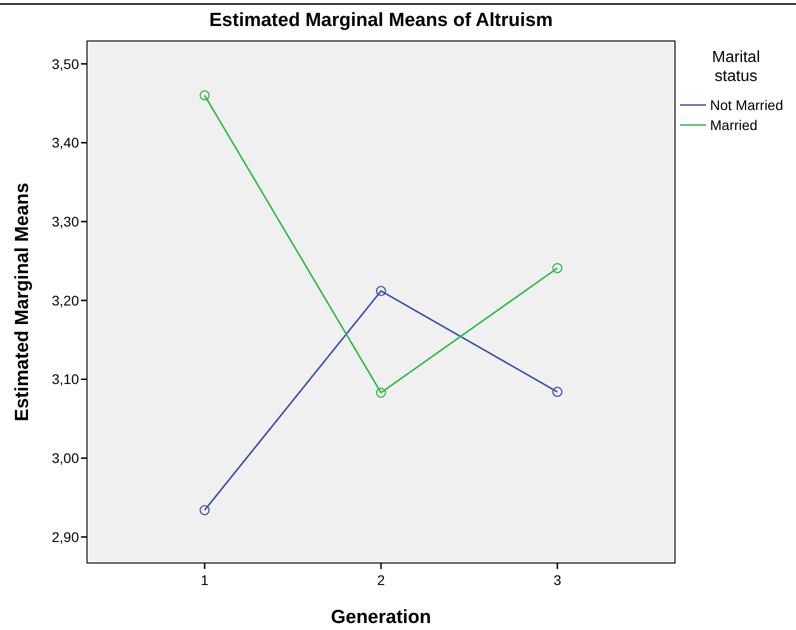 The image size is (796, 630). I want to click on y-tick-label: 3,10, so click(66, 379).